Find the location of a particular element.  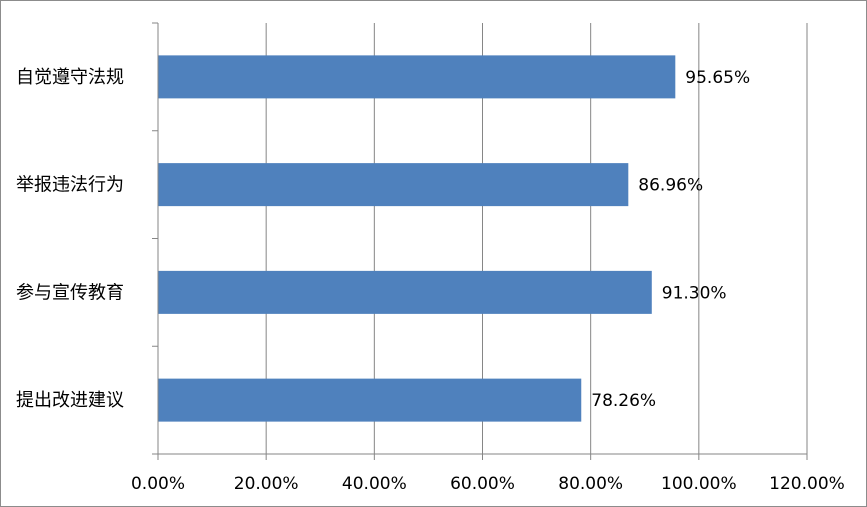

x-tick-label: 120.00% is located at coordinates (807, 484).